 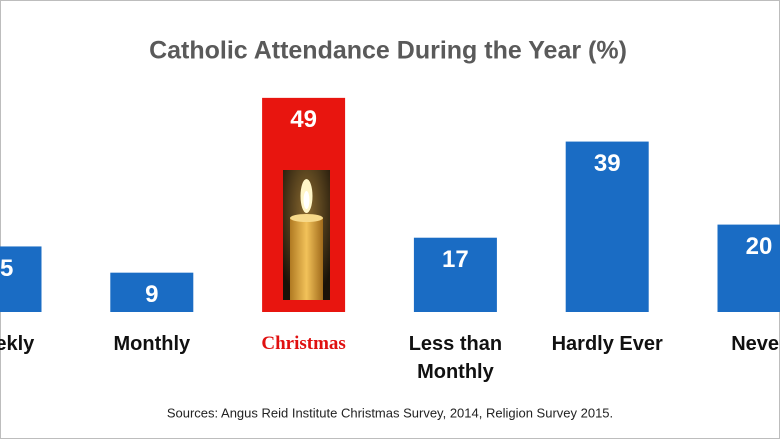 I want to click on value-label: 9, so click(x=151, y=294).